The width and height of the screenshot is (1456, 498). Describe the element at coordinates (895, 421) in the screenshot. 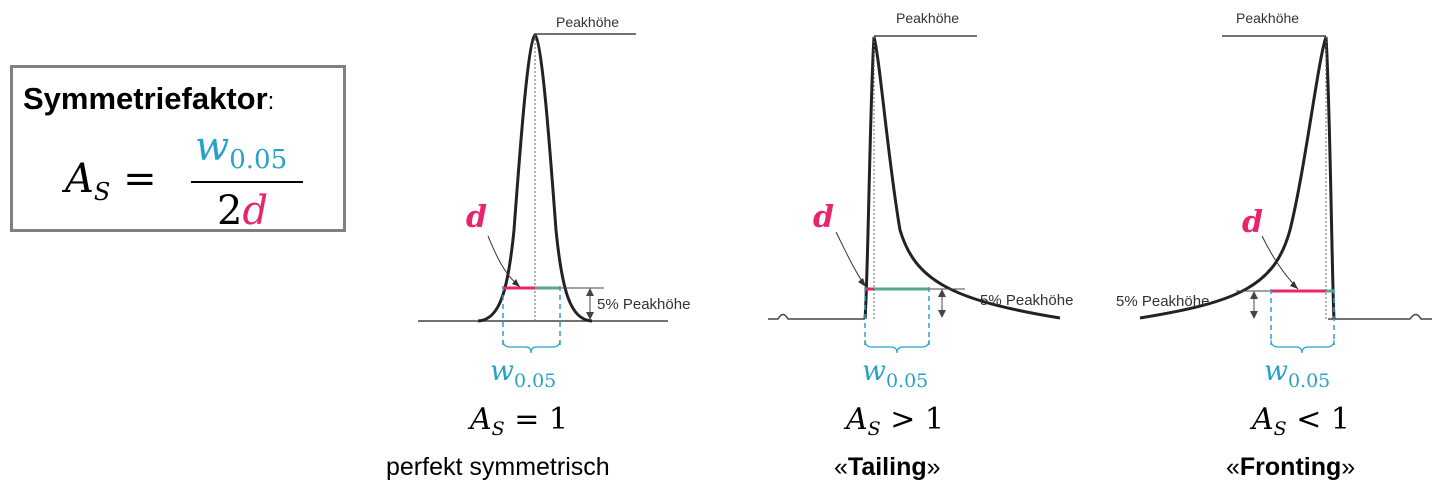

I see `condition-label: AS > 1` at that location.